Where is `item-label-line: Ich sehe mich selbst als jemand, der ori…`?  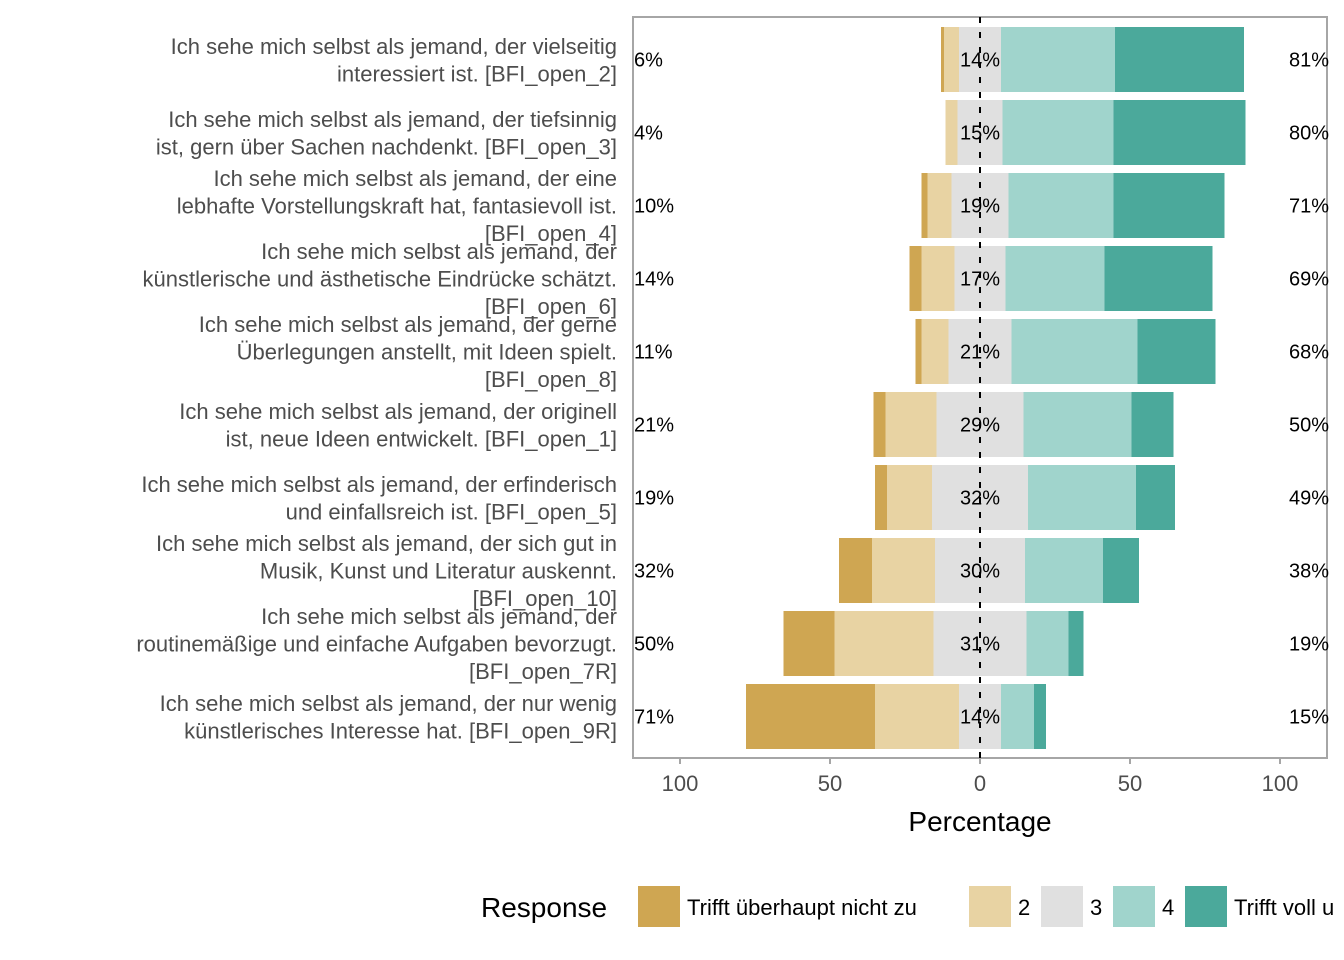
item-label-line: Ich sehe mich selbst als jemand, der ori… is located at coordinates (398, 411).